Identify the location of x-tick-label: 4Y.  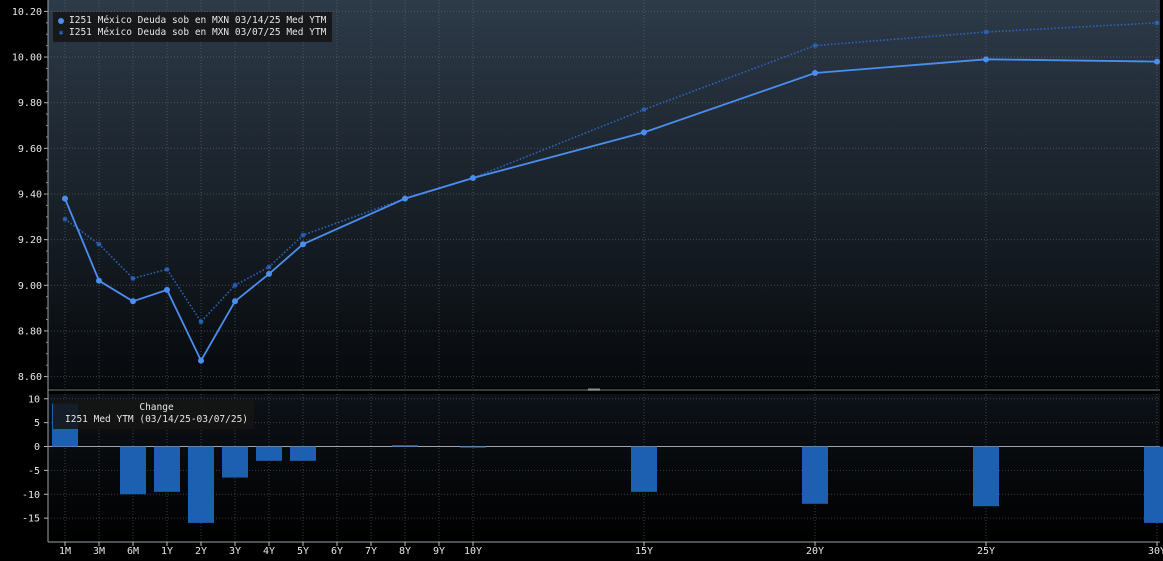
(269, 551).